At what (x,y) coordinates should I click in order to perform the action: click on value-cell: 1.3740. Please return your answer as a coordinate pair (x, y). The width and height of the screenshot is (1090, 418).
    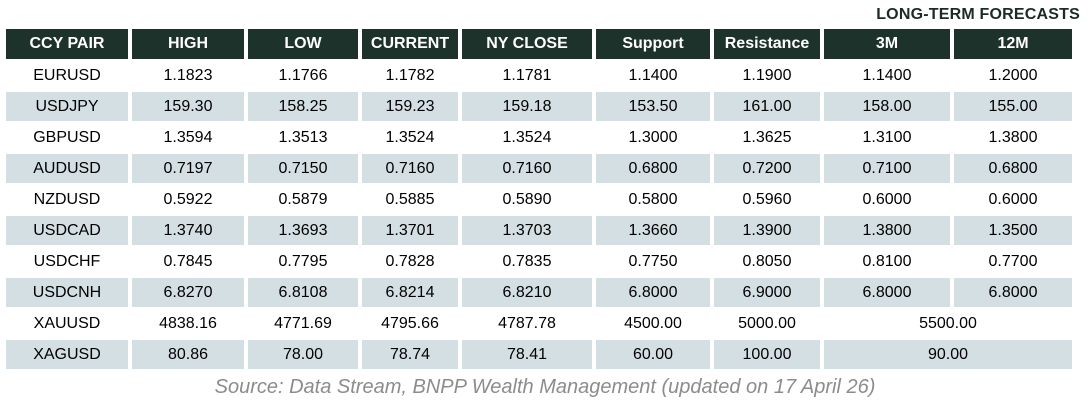
    Looking at the image, I should click on (188, 230).